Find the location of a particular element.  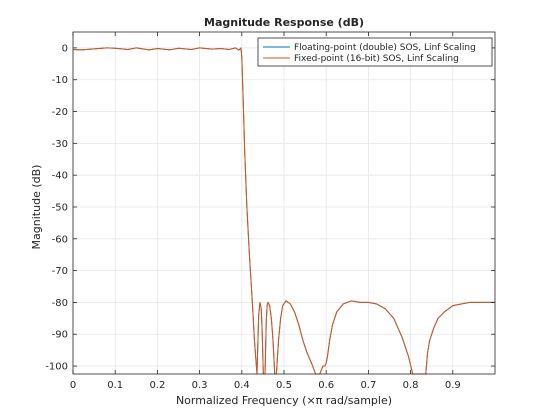

y-tick-label: -80 is located at coordinates (60, 303).